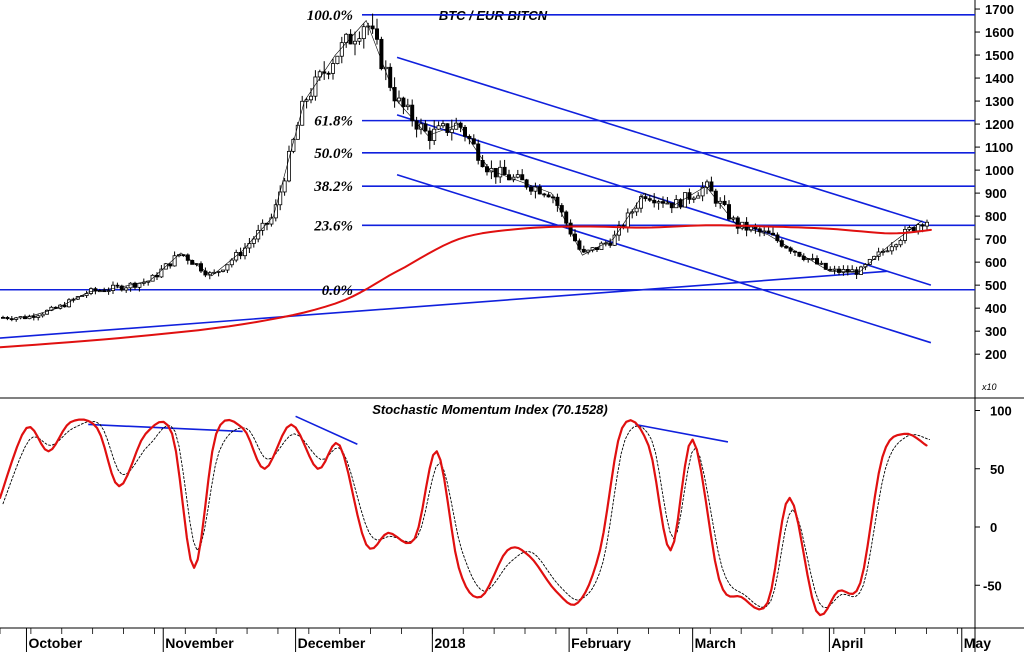 The image size is (1024, 652). What do you see at coordinates (332, 643) in the screenshot?
I see `x-tick-label: December` at bounding box center [332, 643].